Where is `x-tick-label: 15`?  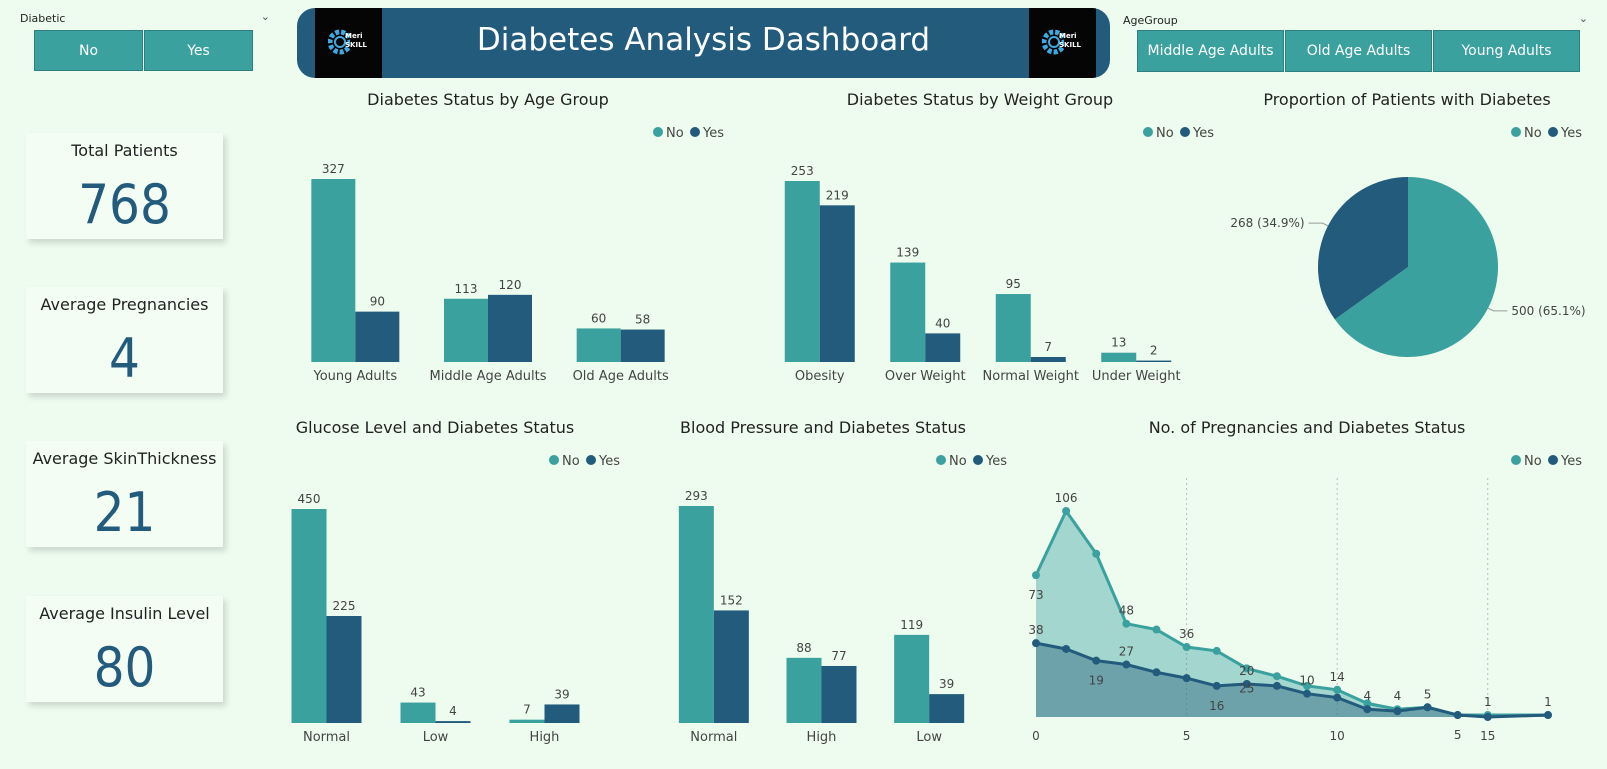 x-tick-label: 15 is located at coordinates (1487, 736).